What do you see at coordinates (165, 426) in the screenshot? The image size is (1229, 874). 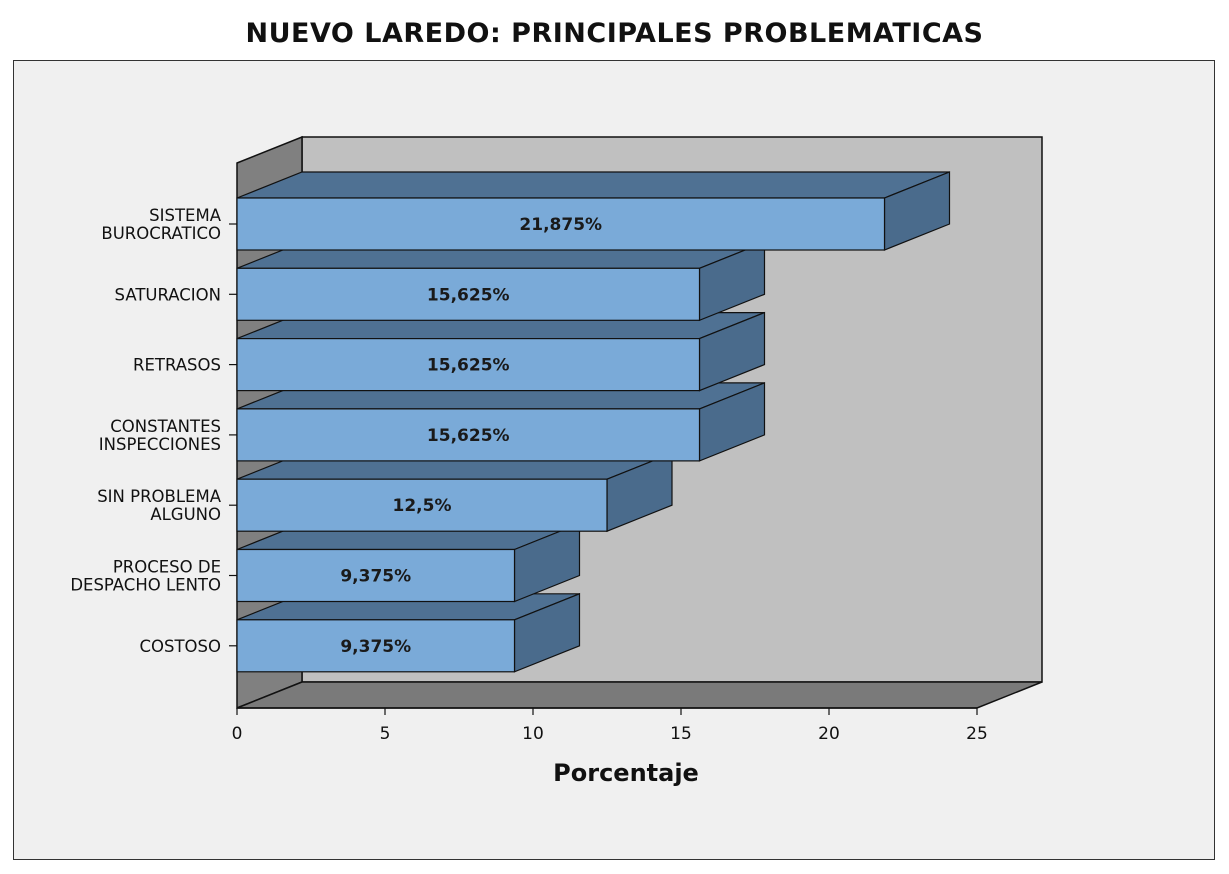 I see `category-label-line: CONSTANTES` at bounding box center [165, 426].